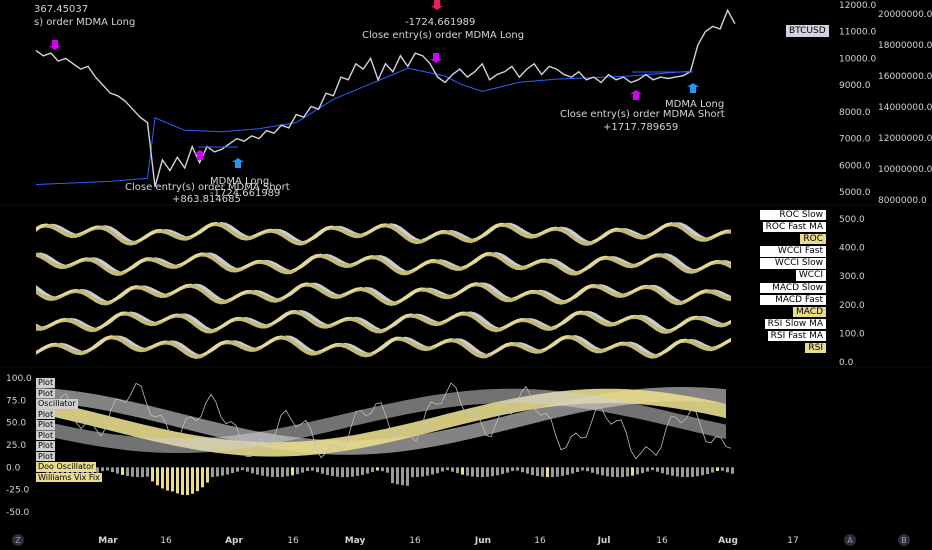  I want to click on anno-mdma-long-left-value: -1724.661989, so click(245, 193).